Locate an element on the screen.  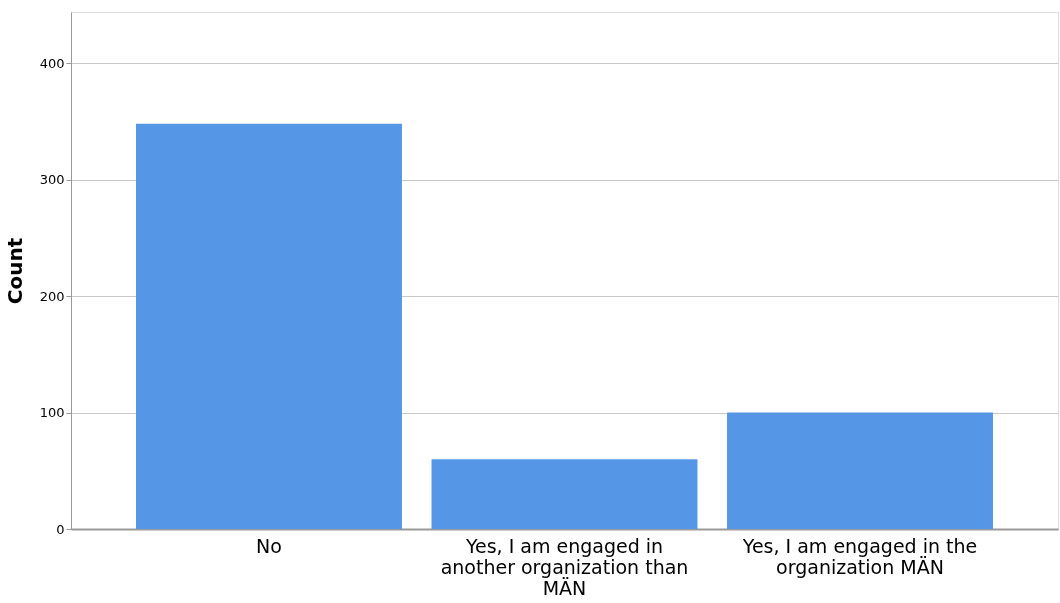
x-tick-label: No is located at coordinates (269, 545).